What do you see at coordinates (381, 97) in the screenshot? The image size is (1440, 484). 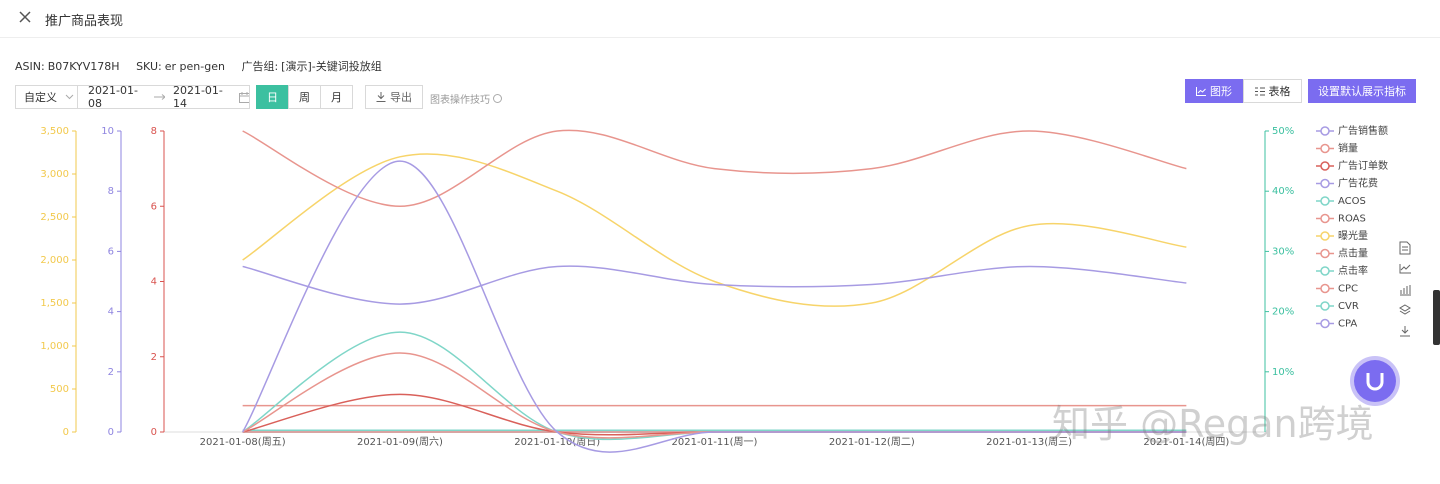 I see `download-icon` at bounding box center [381, 97].